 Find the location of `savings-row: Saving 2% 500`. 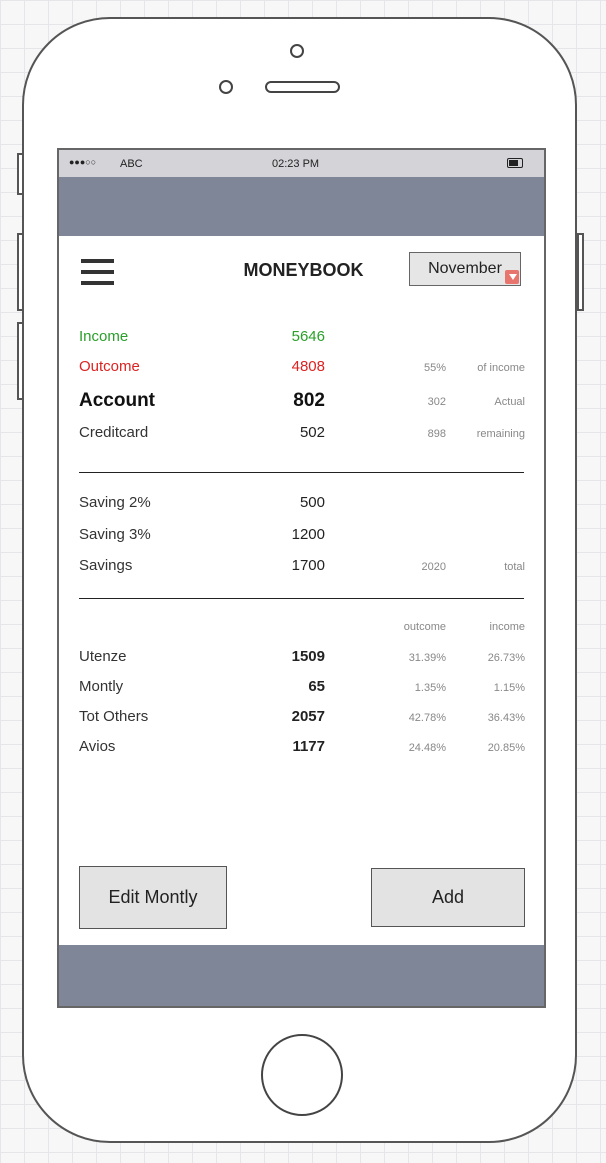

savings-row: Saving 2% 500 is located at coordinates (301, 504).